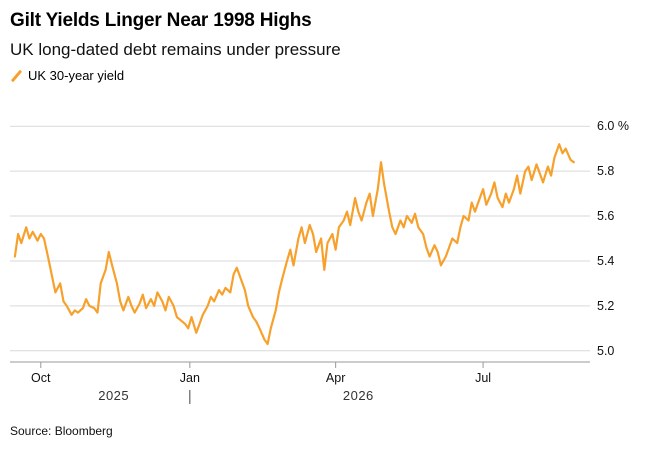 The image size is (648, 449). What do you see at coordinates (358, 395) in the screenshot?
I see `year-label-1: 2026` at bounding box center [358, 395].